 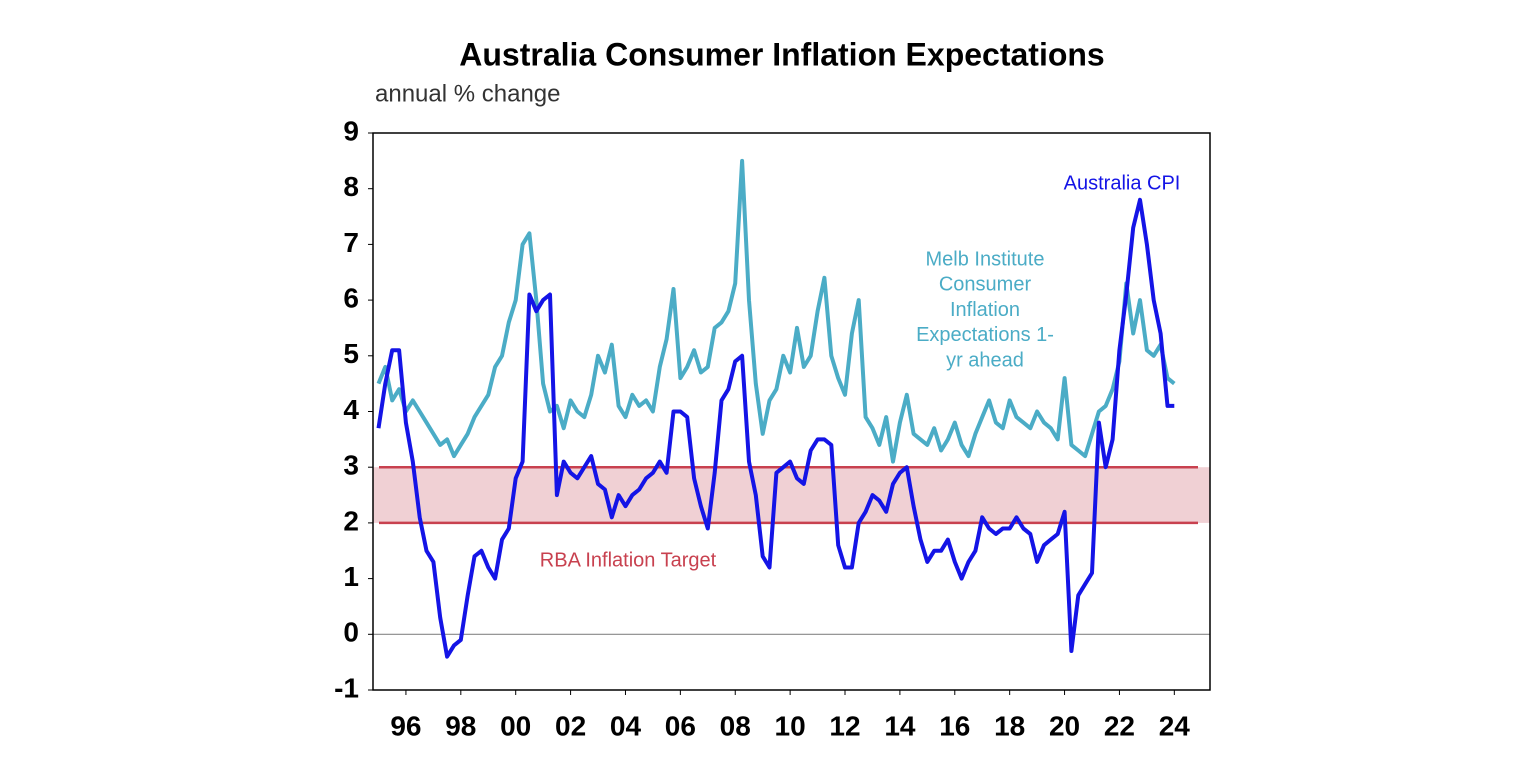 I want to click on annotation: RBA Inflation Target, so click(x=628, y=560).